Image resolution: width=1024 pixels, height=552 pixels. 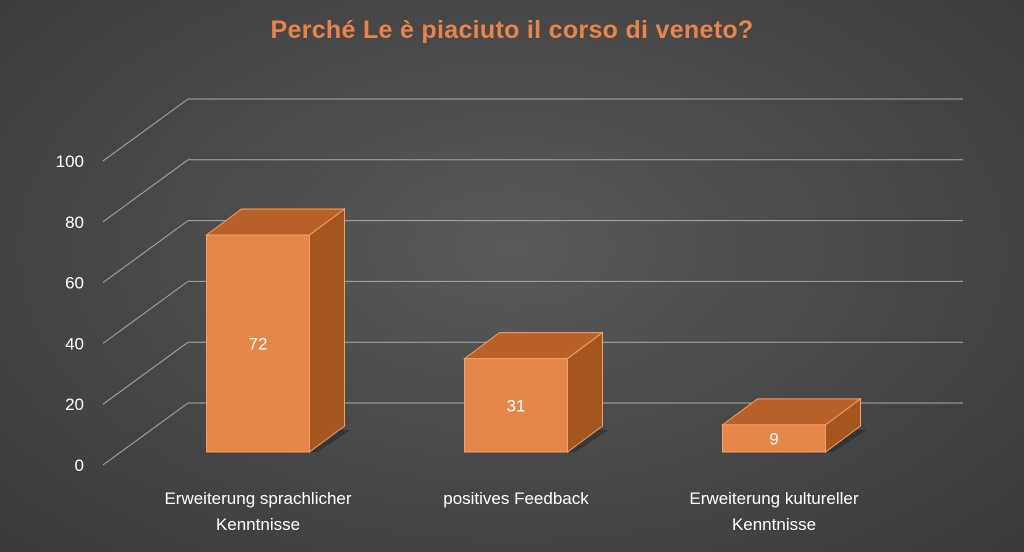 I want to click on category-label: positives Feedback, so click(x=516, y=498).